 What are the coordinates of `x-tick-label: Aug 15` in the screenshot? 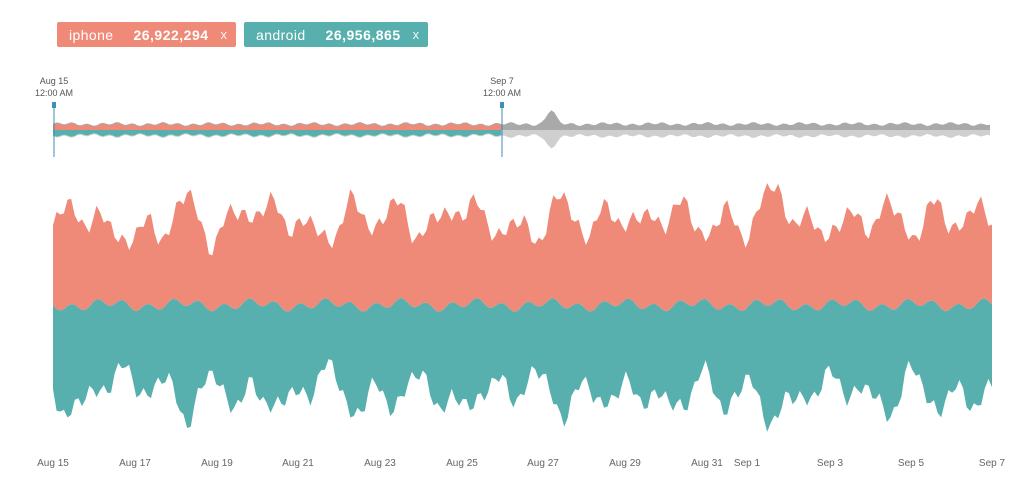 It's located at (53, 463).